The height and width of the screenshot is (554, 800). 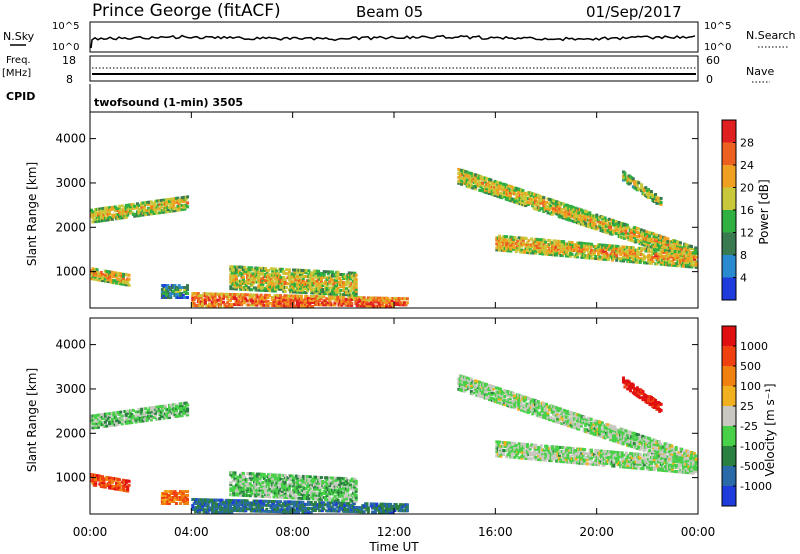 I want to click on colorbar-tick-label: 28, so click(x=747, y=143).